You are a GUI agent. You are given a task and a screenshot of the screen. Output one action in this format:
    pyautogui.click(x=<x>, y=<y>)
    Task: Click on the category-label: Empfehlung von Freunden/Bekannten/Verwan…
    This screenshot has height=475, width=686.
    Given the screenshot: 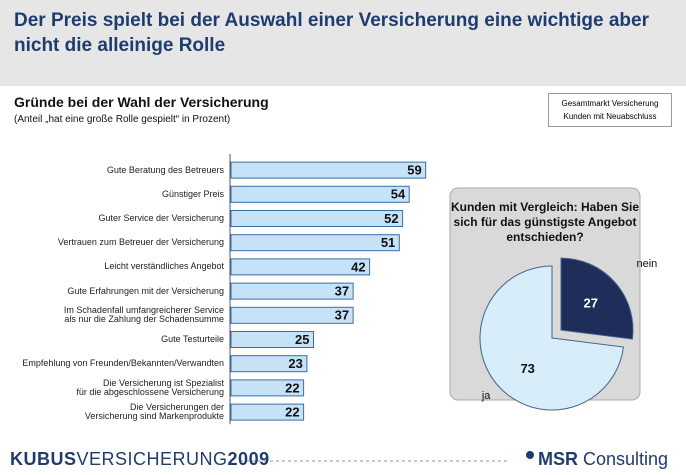 What is the action you would take?
    pyautogui.click(x=123, y=363)
    